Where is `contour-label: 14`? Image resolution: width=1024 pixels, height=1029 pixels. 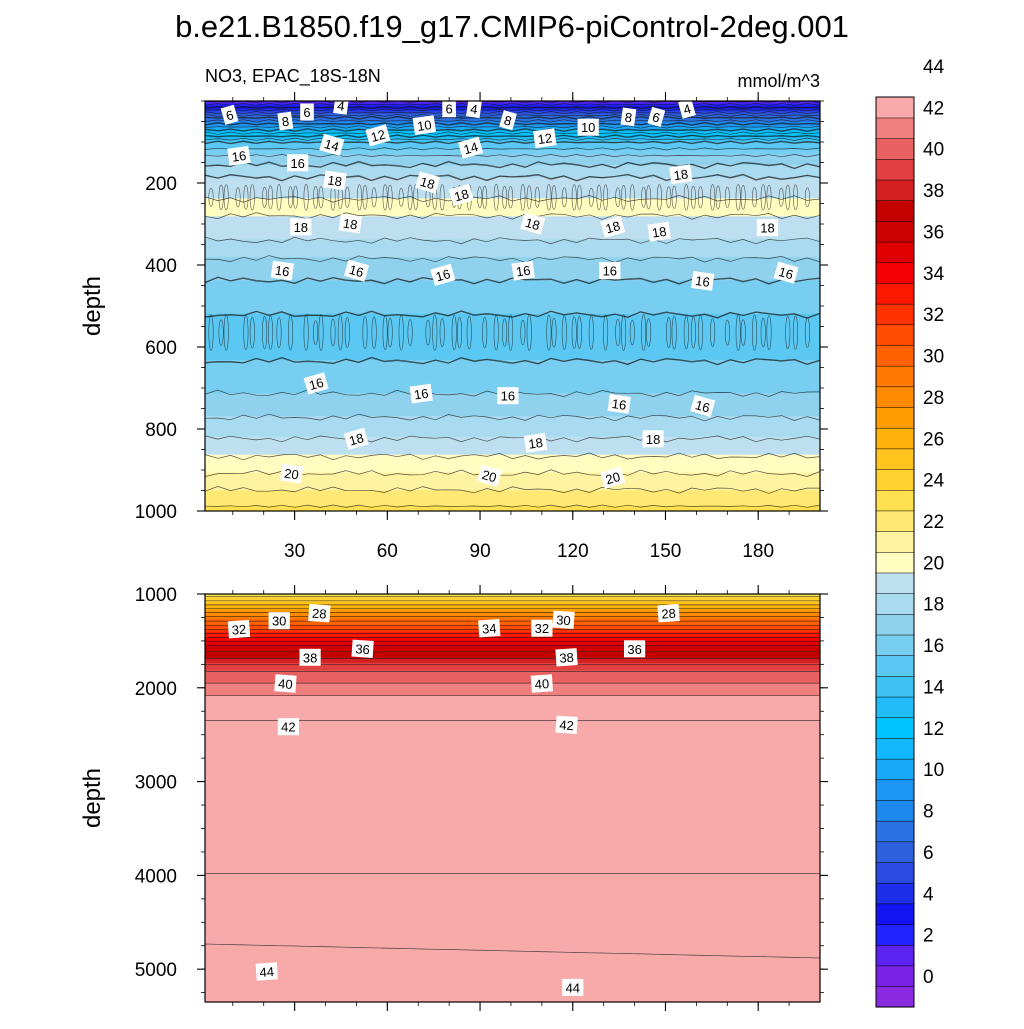
contour-label: 14 is located at coordinates (471, 147).